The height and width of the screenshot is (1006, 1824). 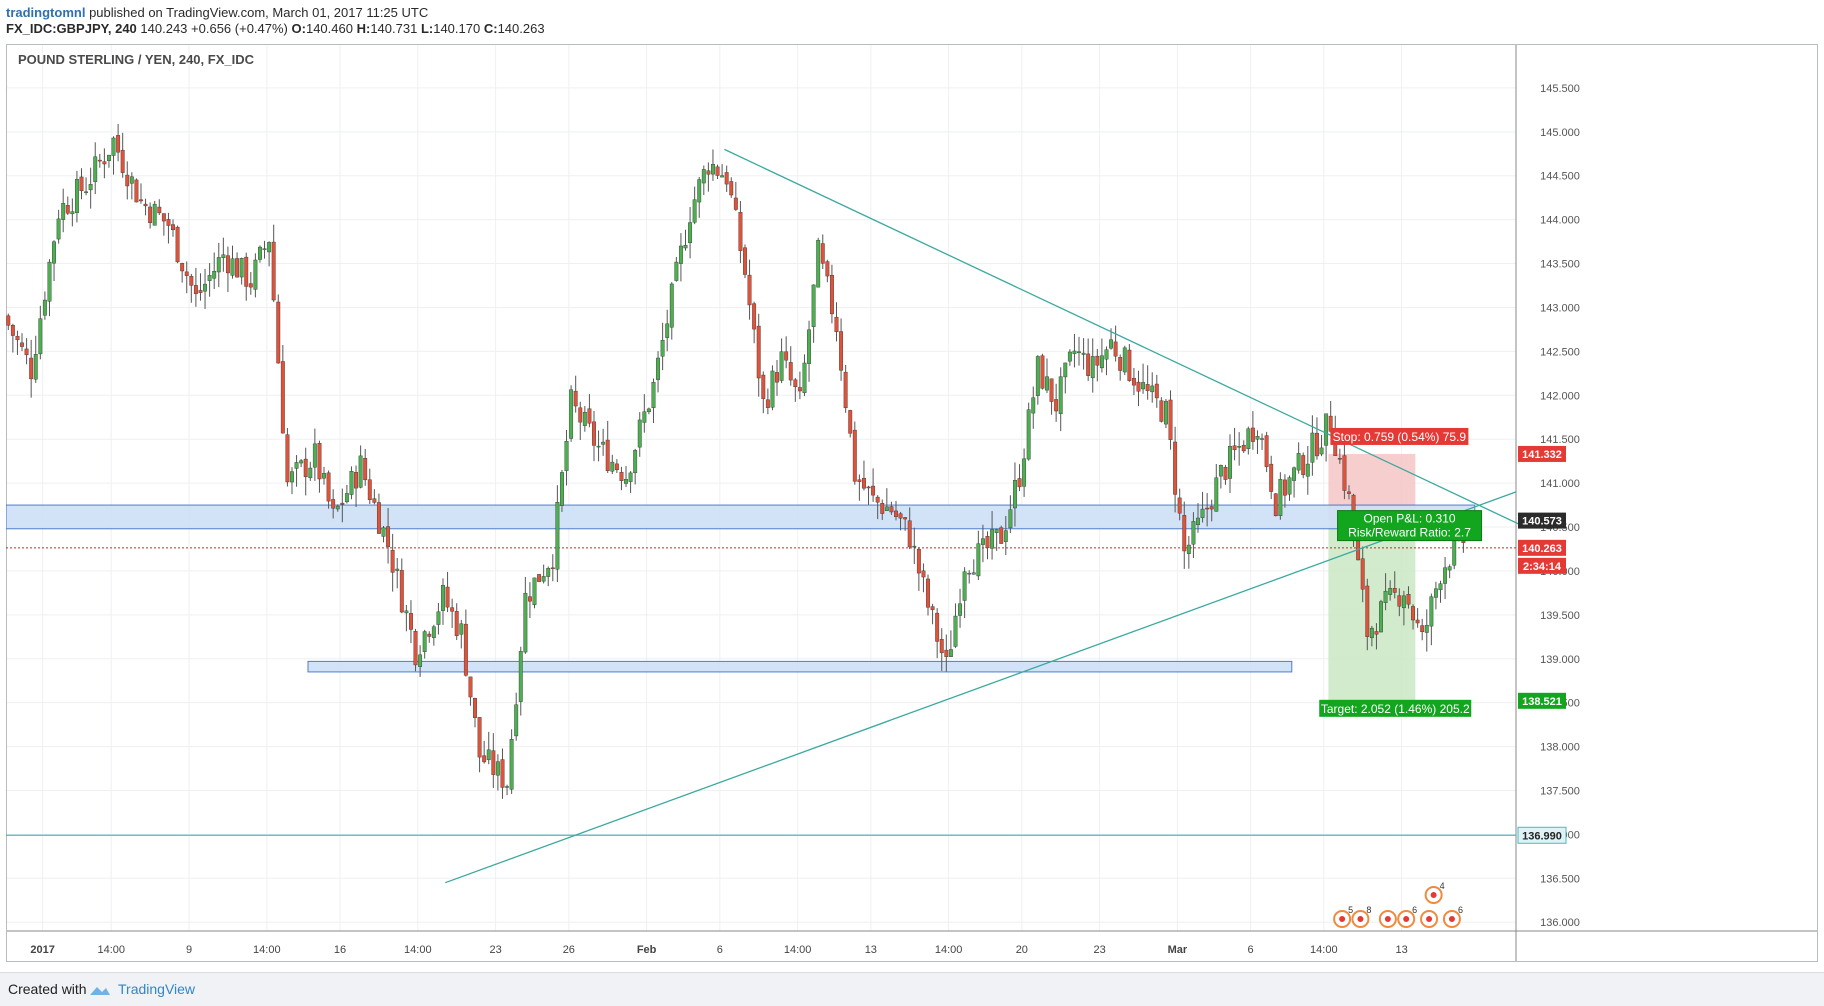 I want to click on open-pnl-label: Open P&L: 0.310, so click(x=1410, y=519).